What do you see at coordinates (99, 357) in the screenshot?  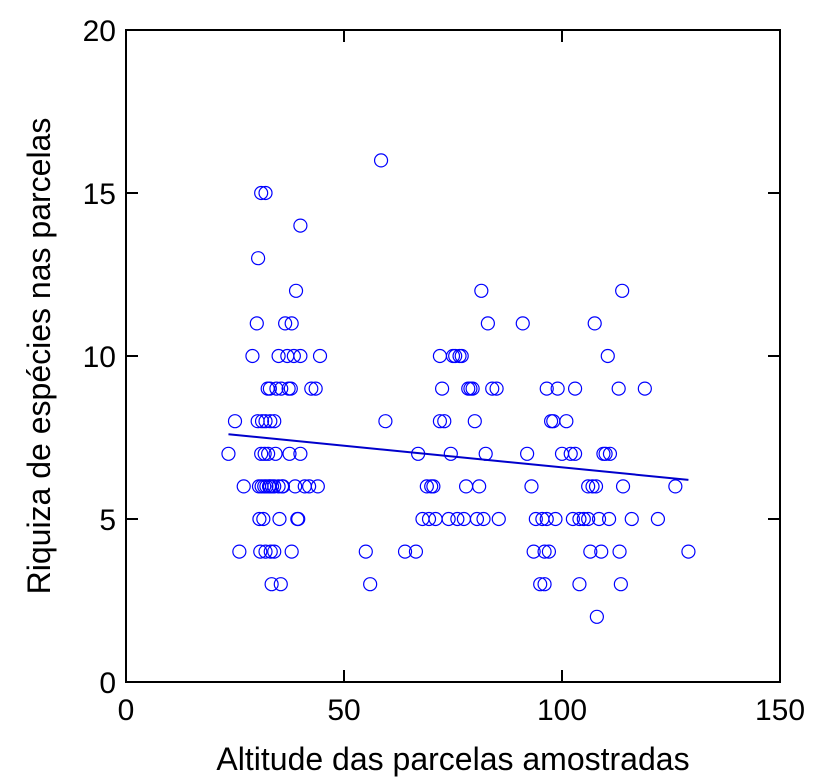 I see `y-tick-label: 10` at bounding box center [99, 357].